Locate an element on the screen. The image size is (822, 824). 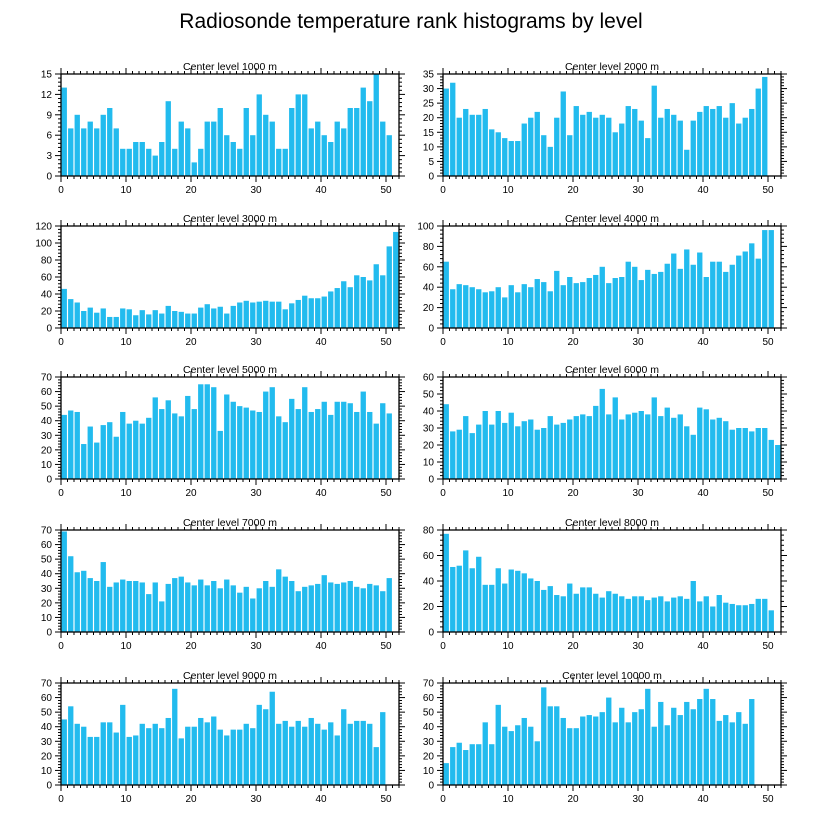
y-tick-label: 70 is located at coordinates (47, 531).